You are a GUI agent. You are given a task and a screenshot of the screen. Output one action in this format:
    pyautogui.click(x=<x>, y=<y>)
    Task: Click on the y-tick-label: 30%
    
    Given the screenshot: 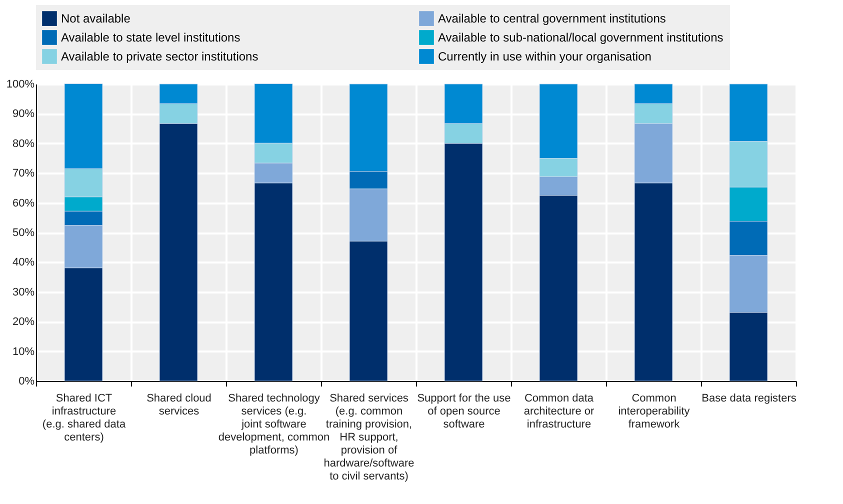 What is the action you would take?
    pyautogui.click(x=23, y=292)
    